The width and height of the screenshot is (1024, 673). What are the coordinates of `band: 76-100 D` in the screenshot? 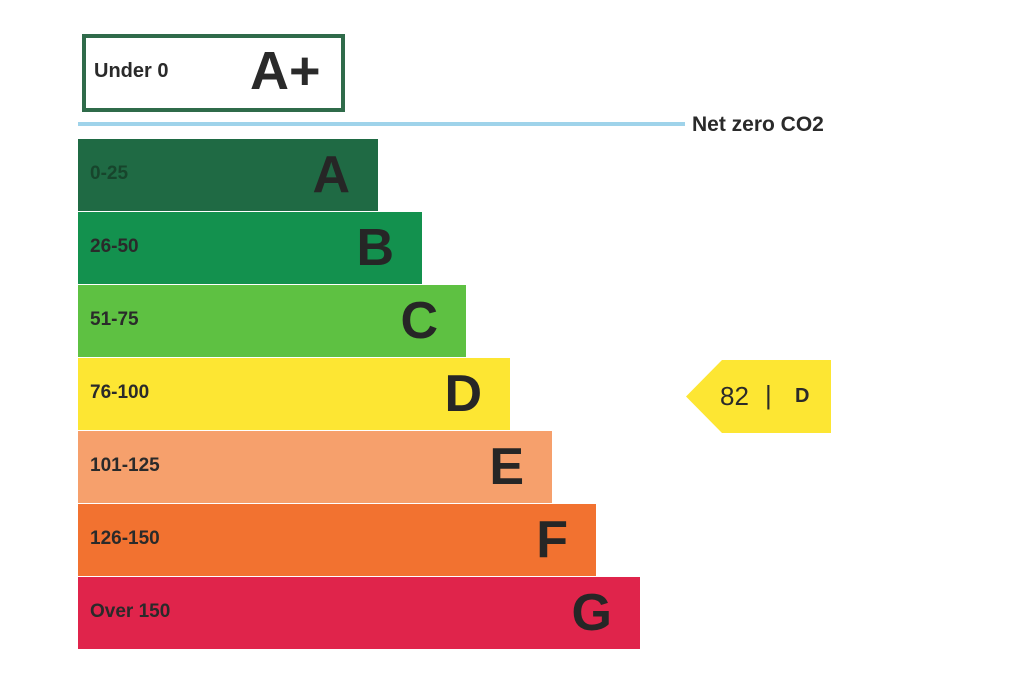 It's located at (294, 394).